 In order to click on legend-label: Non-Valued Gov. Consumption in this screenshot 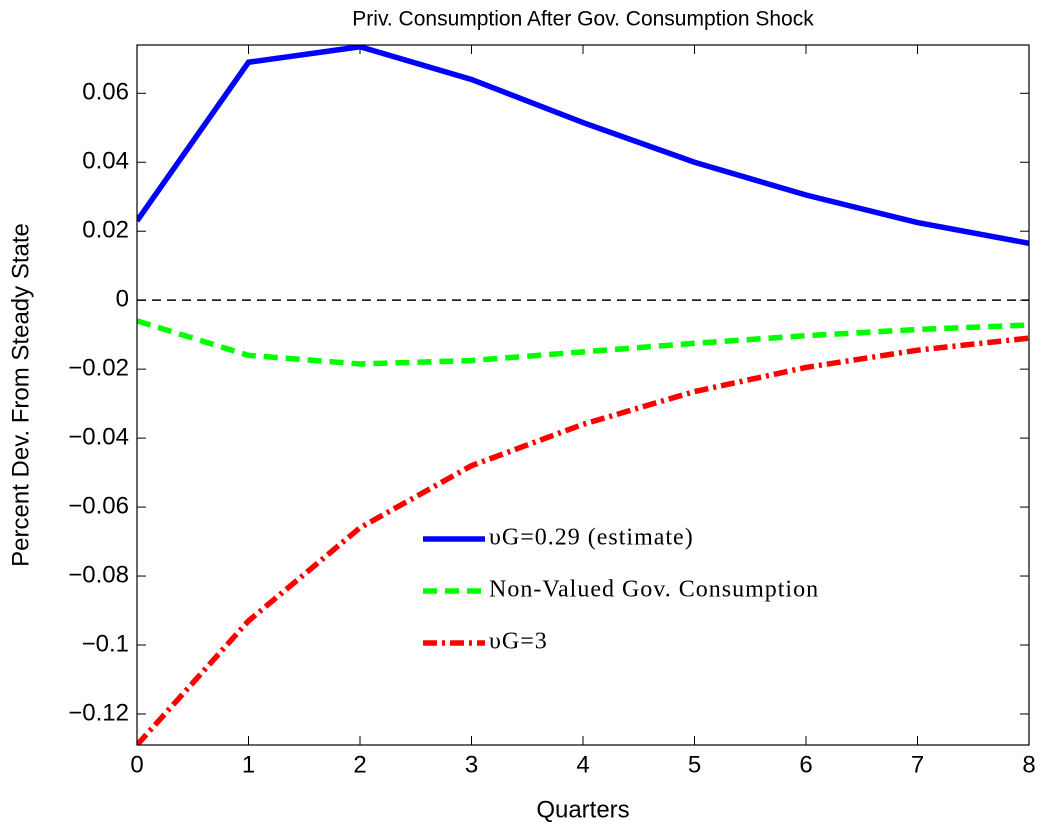, I will do `click(654, 590)`.